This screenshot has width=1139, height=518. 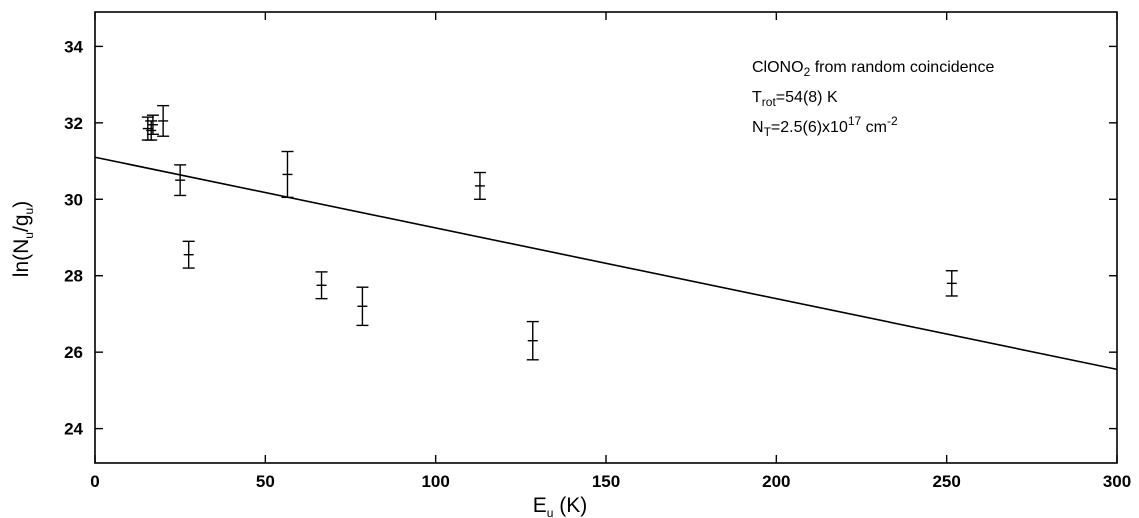 I want to click on y-tick-label: 32, so click(x=73, y=123).